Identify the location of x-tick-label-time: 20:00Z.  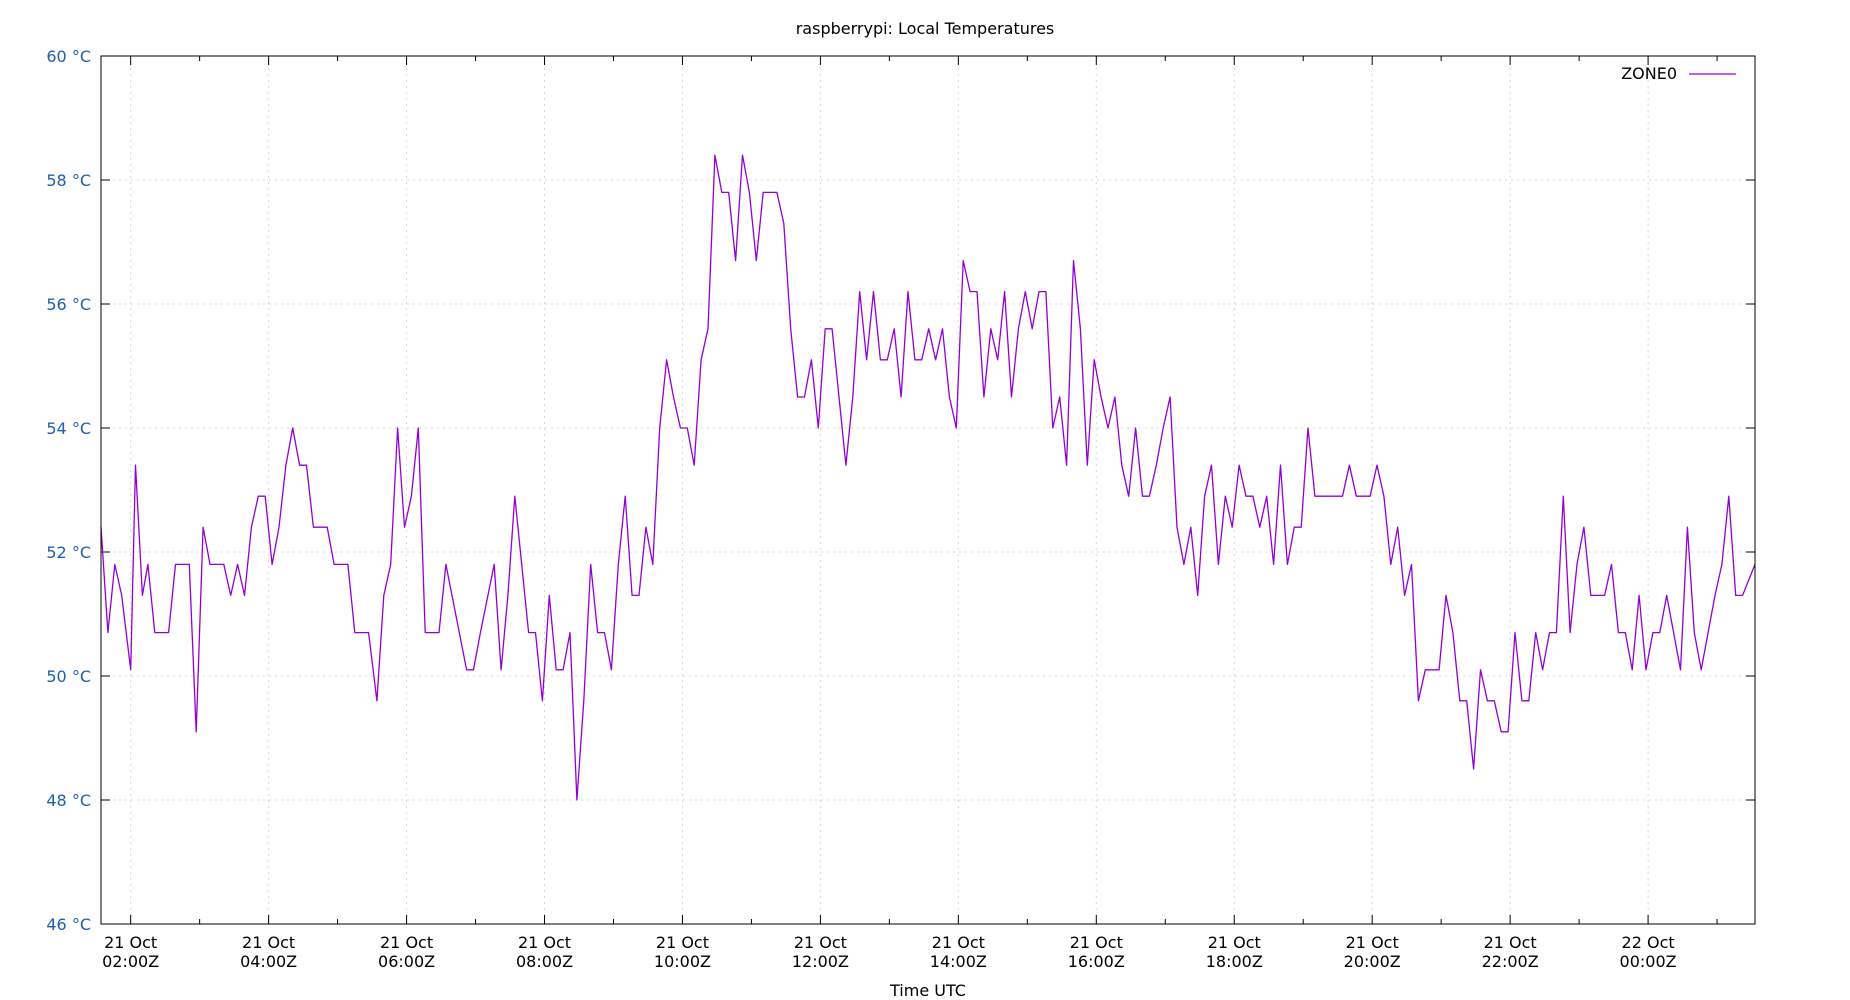
(1372, 961).